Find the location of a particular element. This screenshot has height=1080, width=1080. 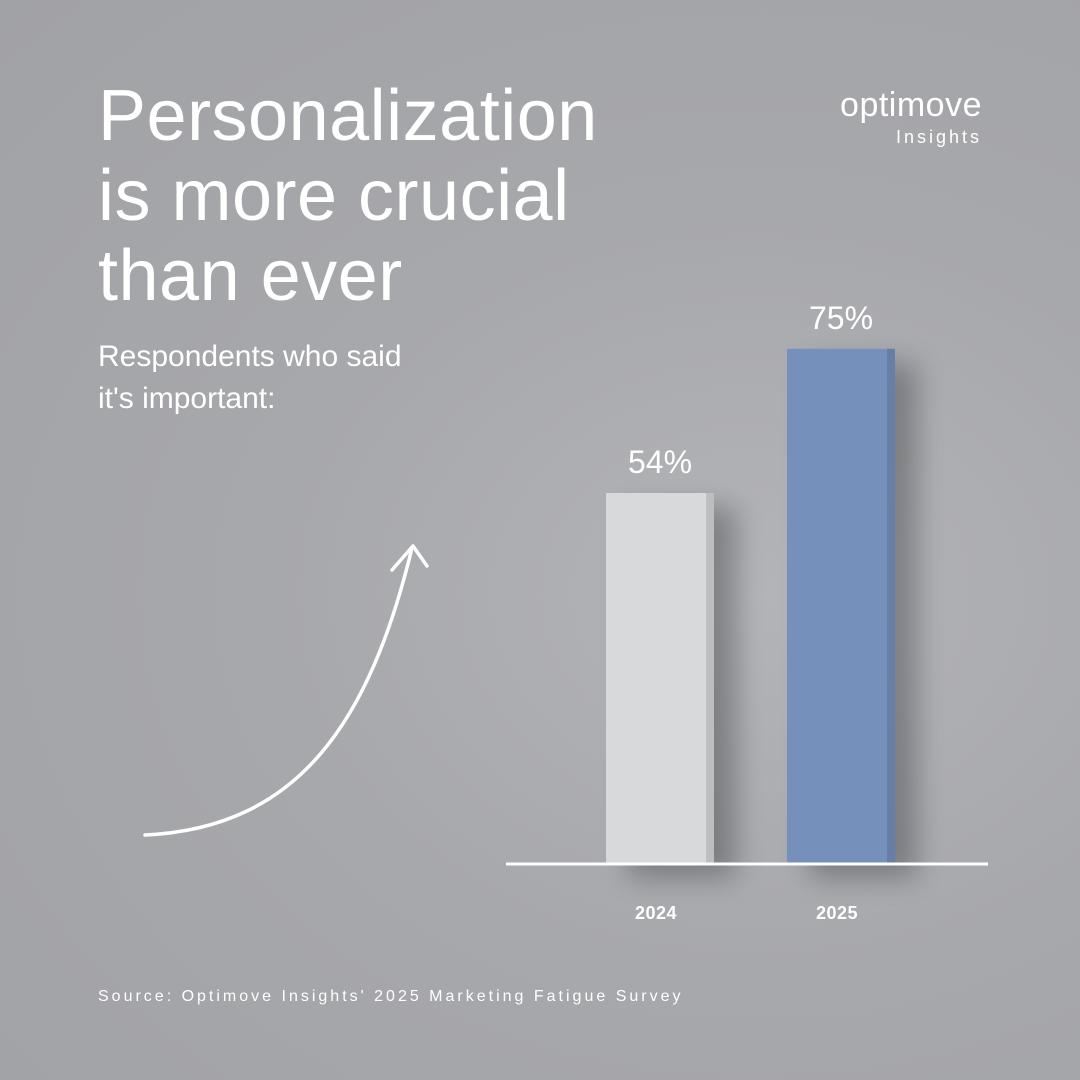

subheading: Respondents who said it's important: is located at coordinates (308, 378).